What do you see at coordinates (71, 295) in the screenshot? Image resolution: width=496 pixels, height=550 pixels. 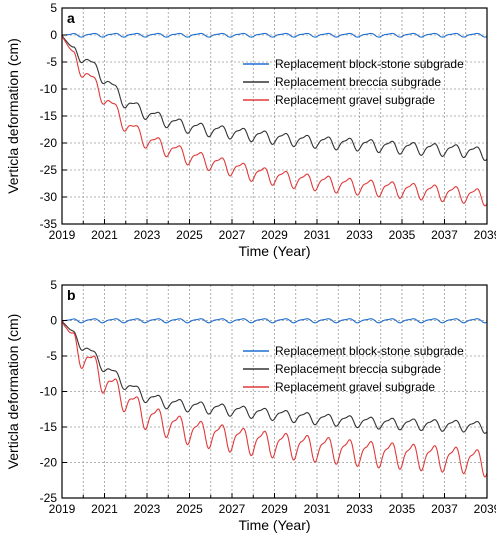 I see `panel-label: b` at bounding box center [71, 295].